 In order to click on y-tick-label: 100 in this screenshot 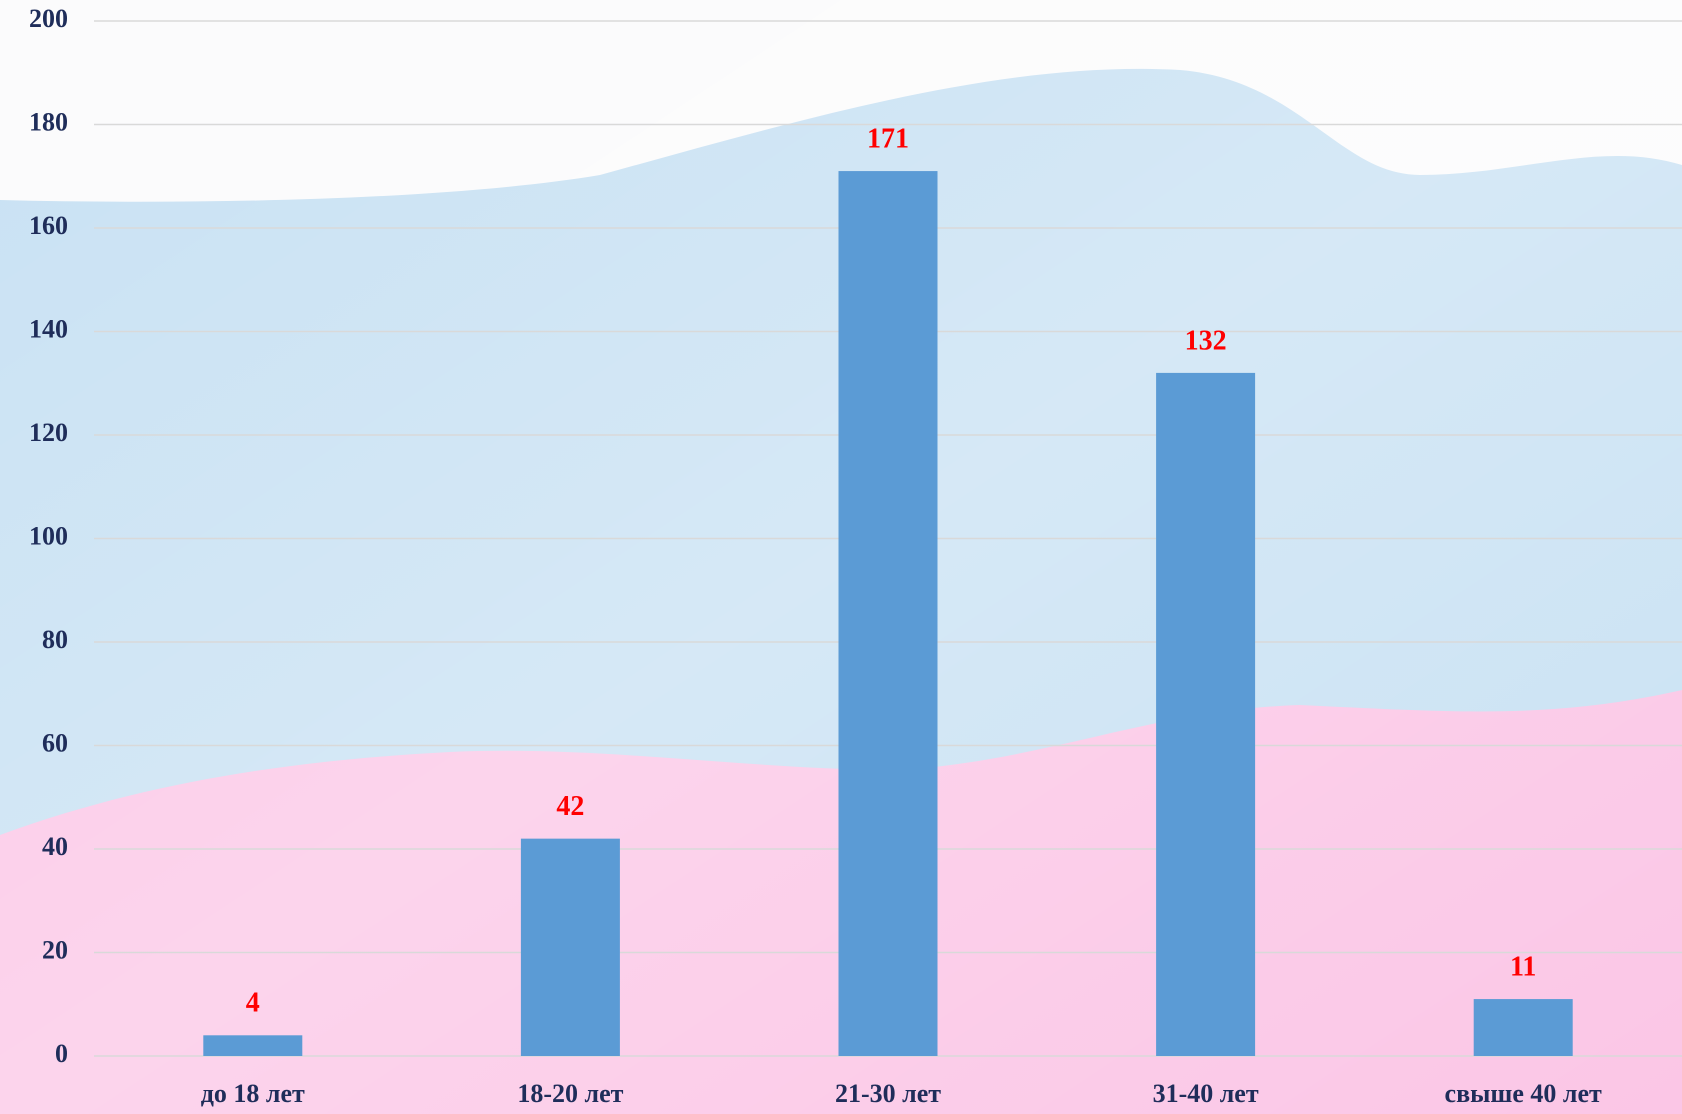, I will do `click(48, 535)`.